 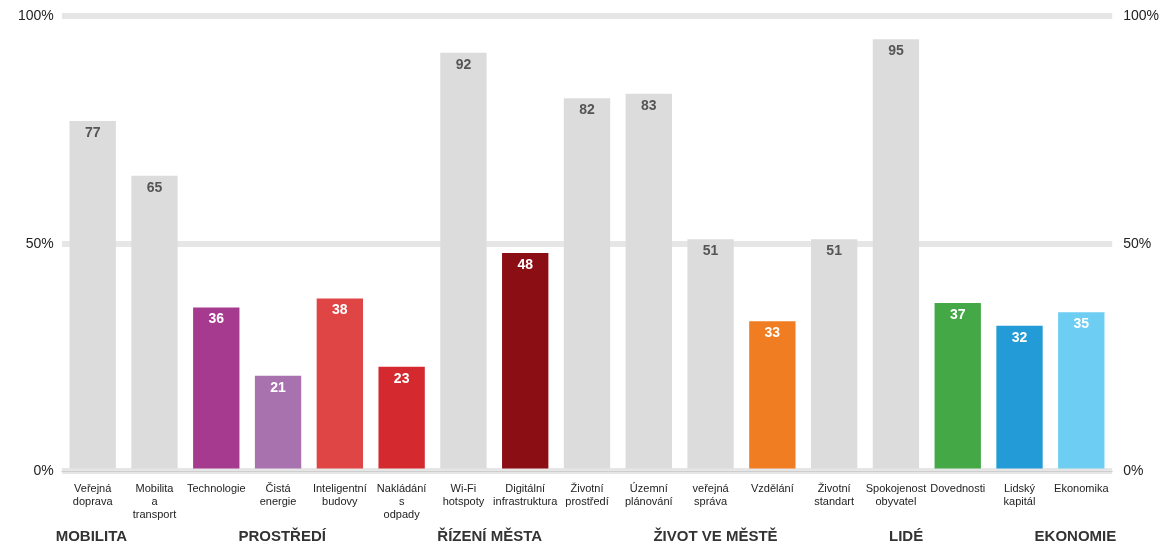 I want to click on data-label: 37, so click(x=957, y=313).